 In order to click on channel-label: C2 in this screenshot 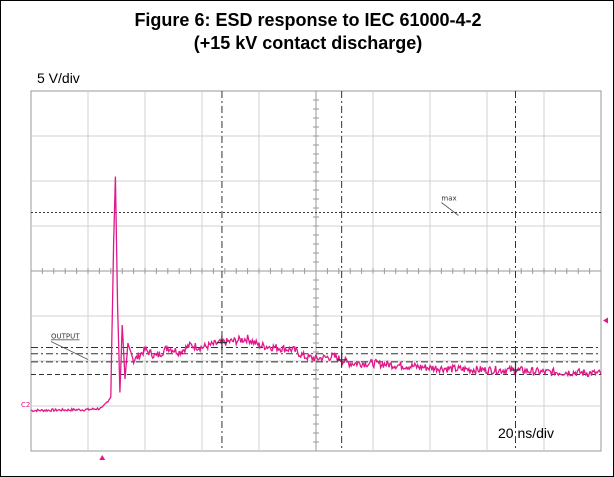, I will do `click(25, 405)`.